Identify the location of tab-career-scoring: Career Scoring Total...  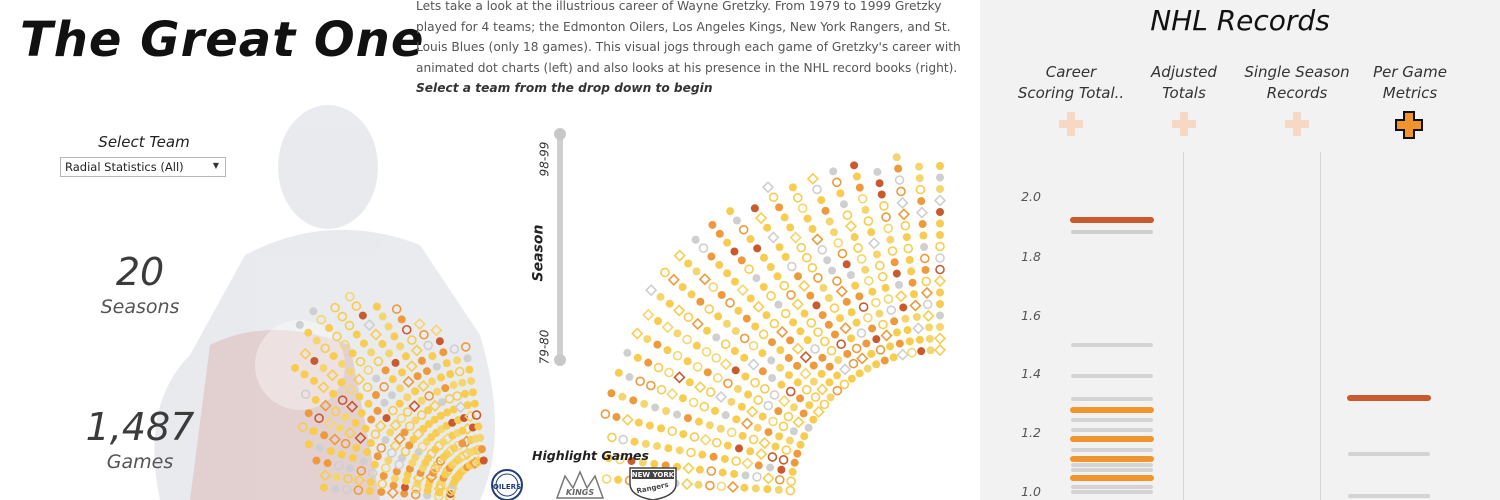
(1071, 83).